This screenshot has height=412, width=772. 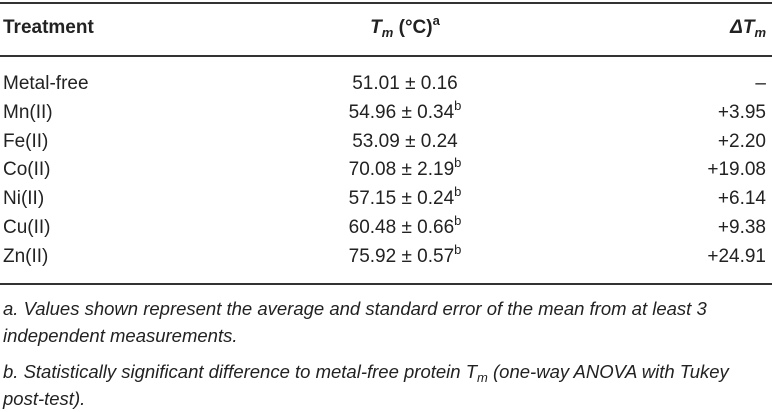 What do you see at coordinates (736, 170) in the screenshot?
I see `row-delta: +19.08` at bounding box center [736, 170].